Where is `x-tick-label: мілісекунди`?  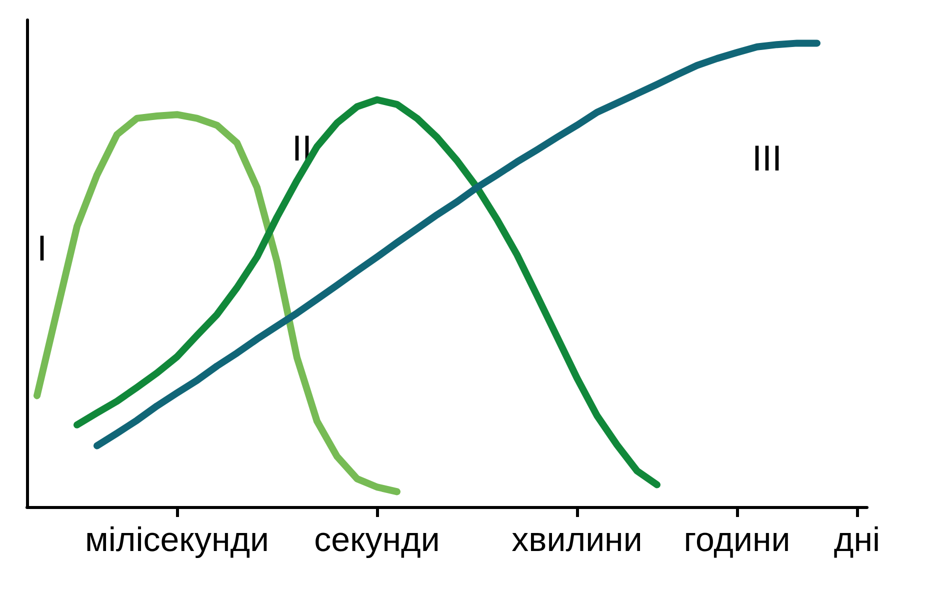
x-tick-label: мілісекунди is located at coordinates (177, 540).